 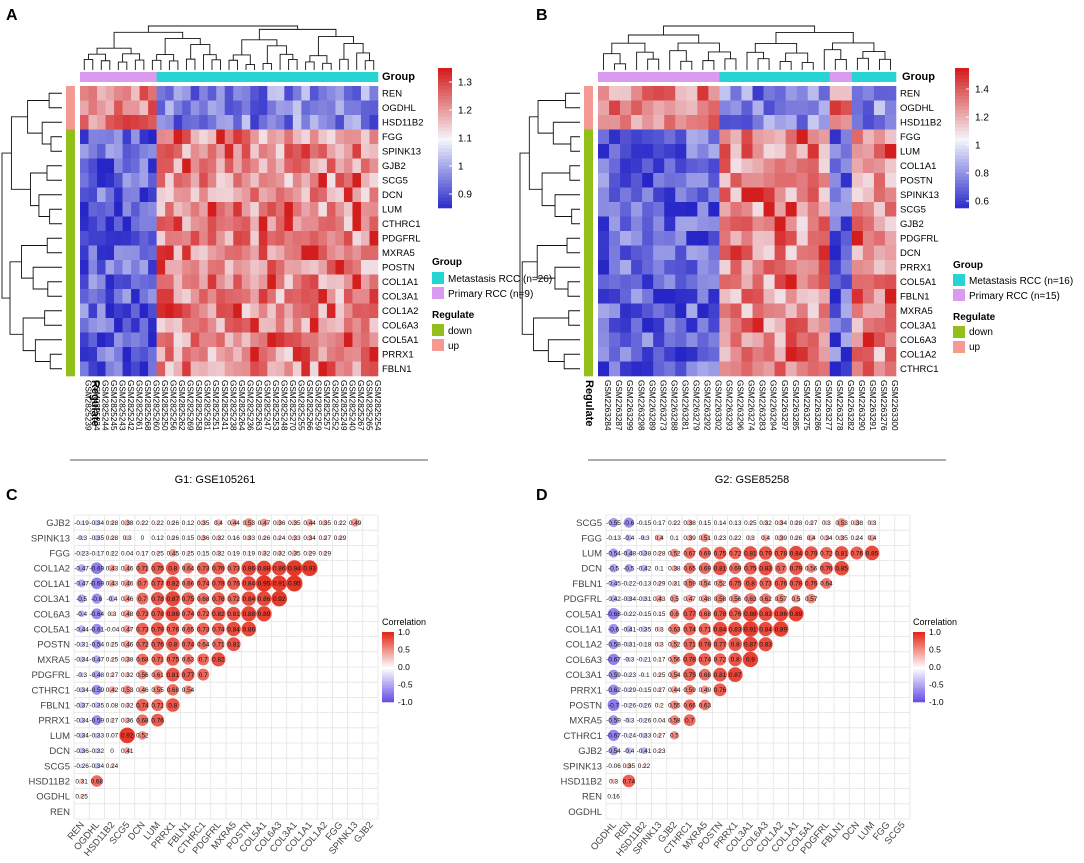 What do you see at coordinates (613, 751) in the screenshot?
I see `correlation-value: -0.54` at bounding box center [613, 751].